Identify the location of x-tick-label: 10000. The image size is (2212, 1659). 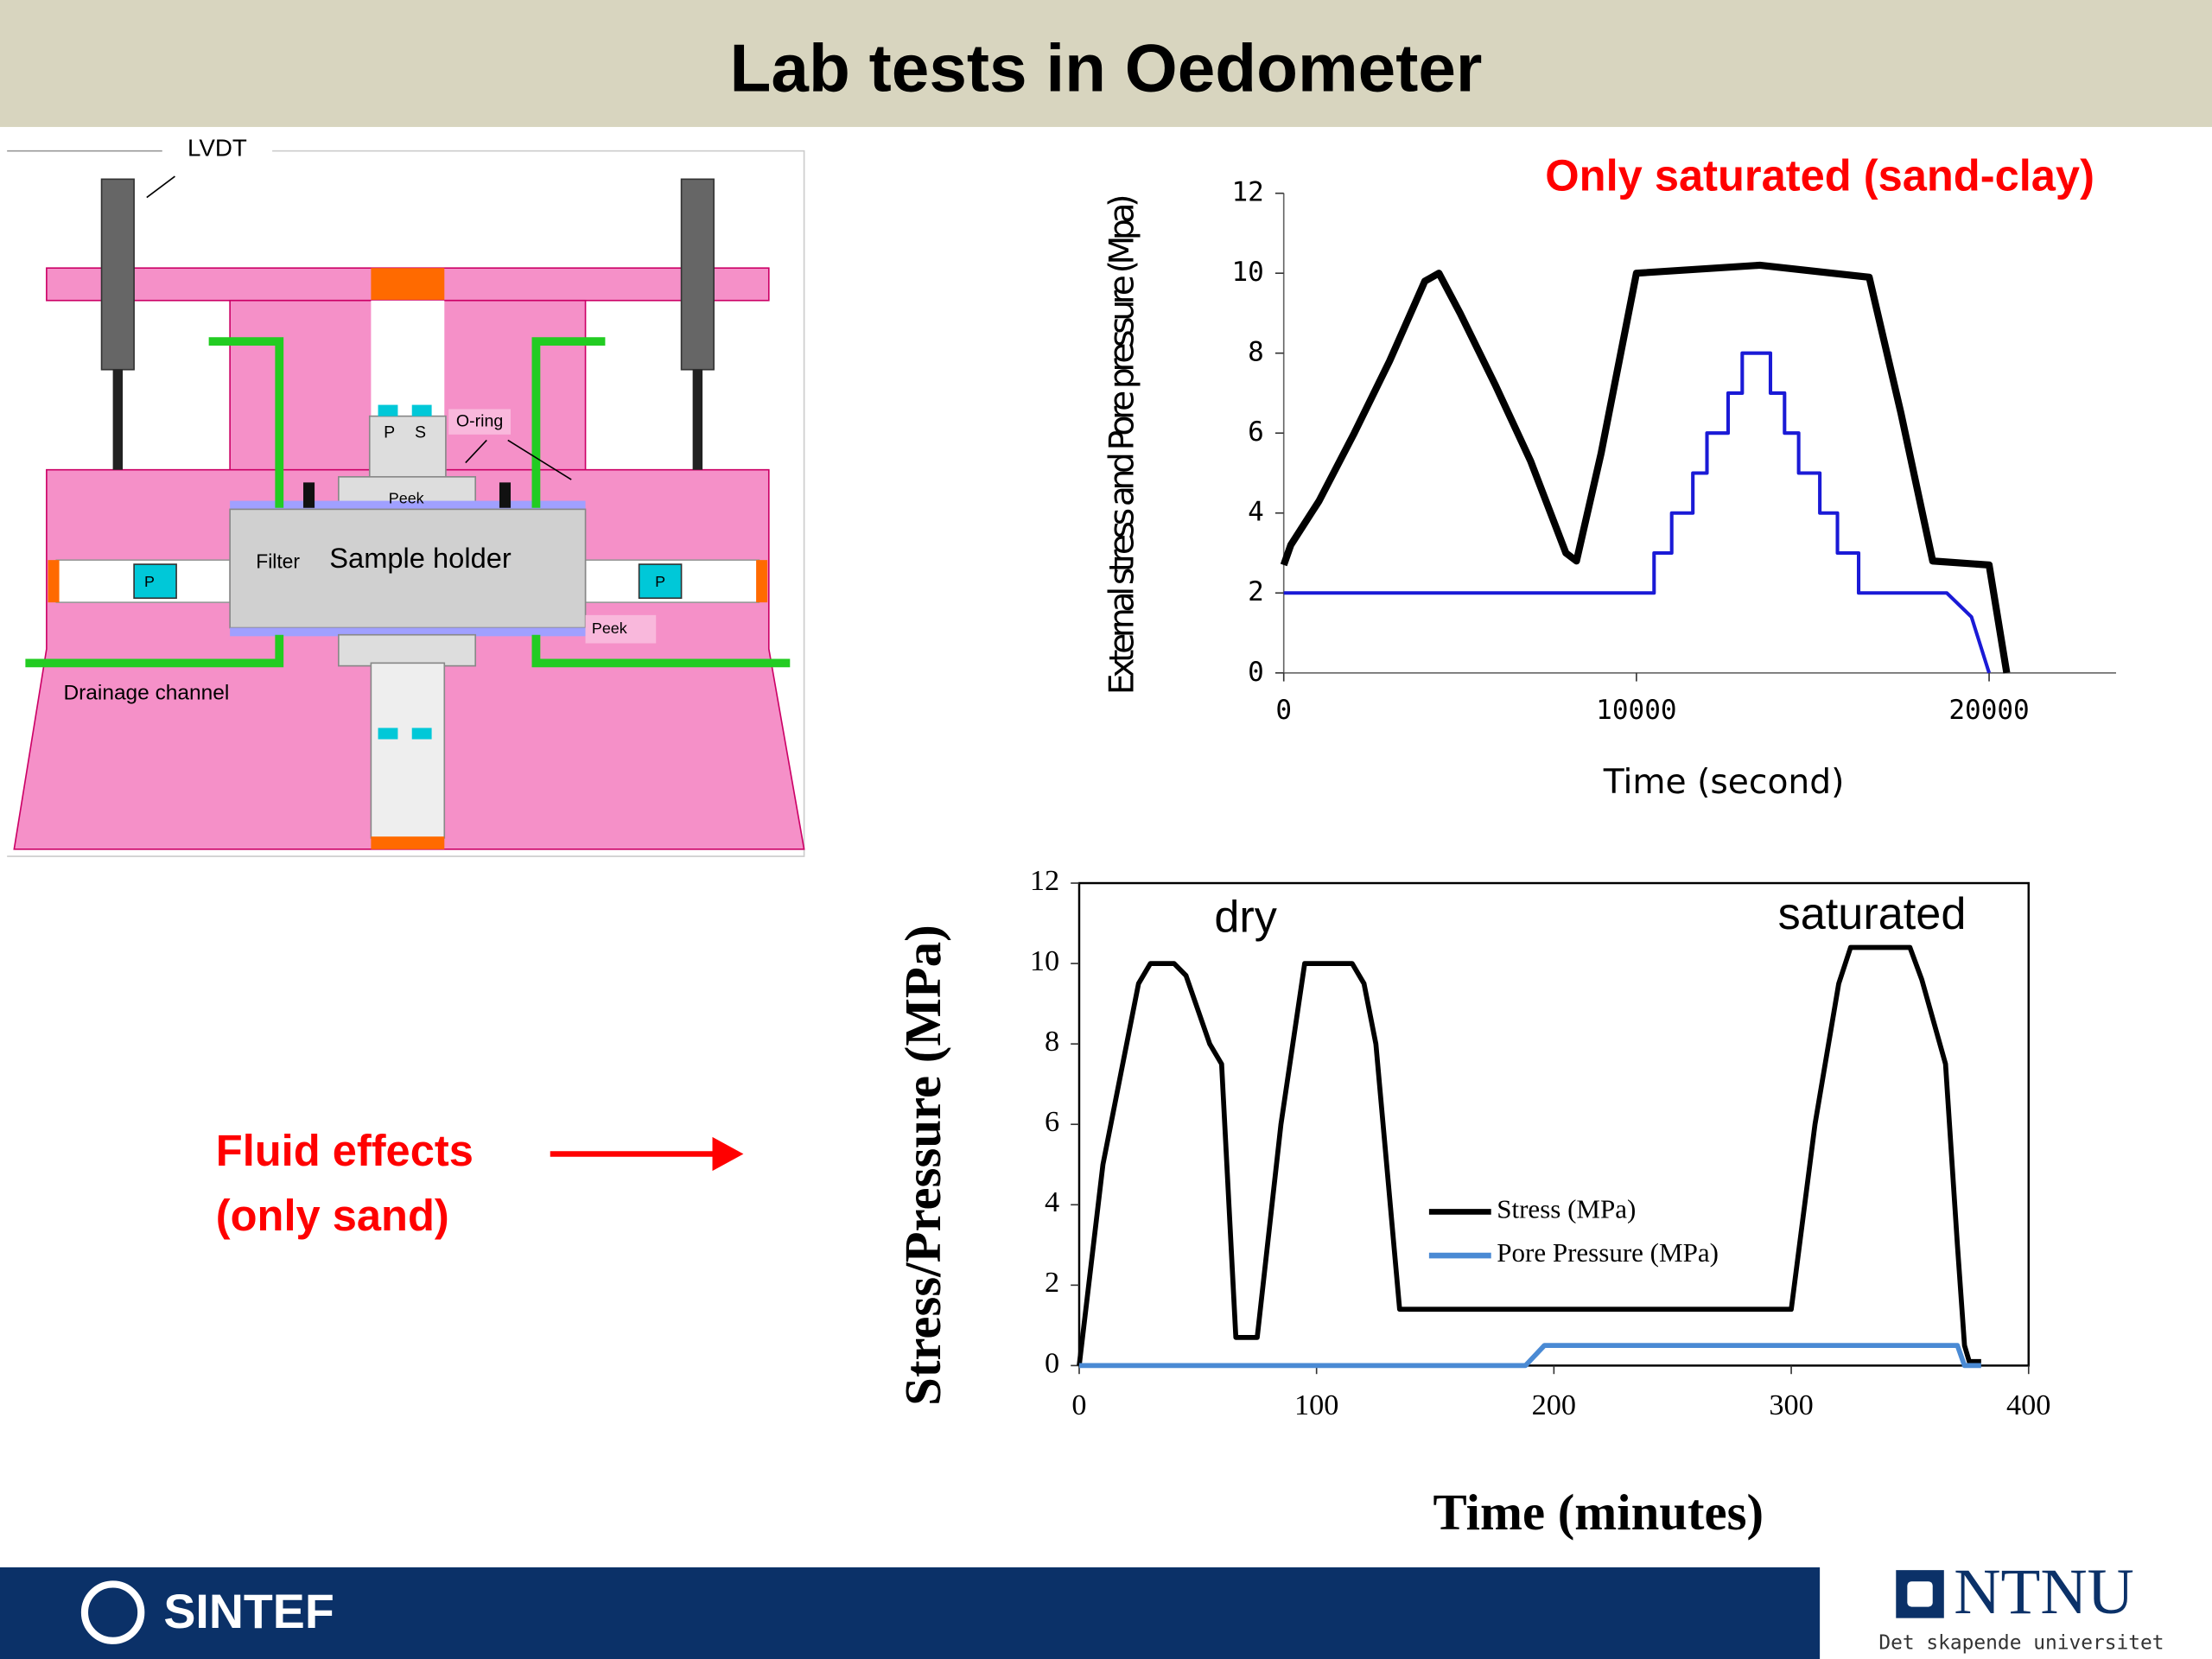
(1636, 710).